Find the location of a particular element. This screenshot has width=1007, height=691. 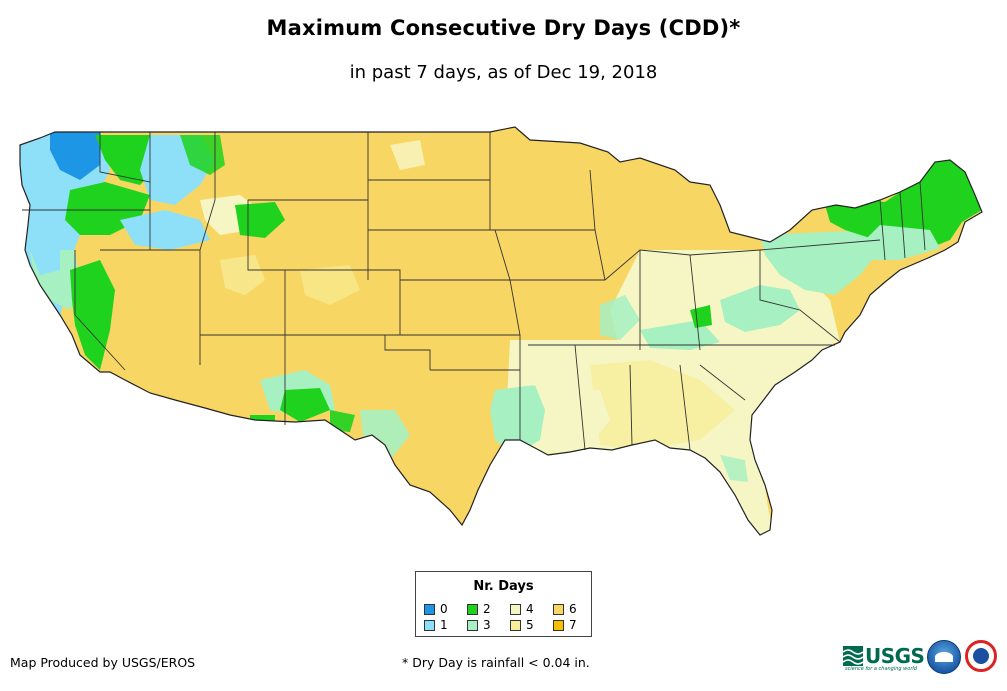

legend-item-7: 7 is located at coordinates (565, 625).